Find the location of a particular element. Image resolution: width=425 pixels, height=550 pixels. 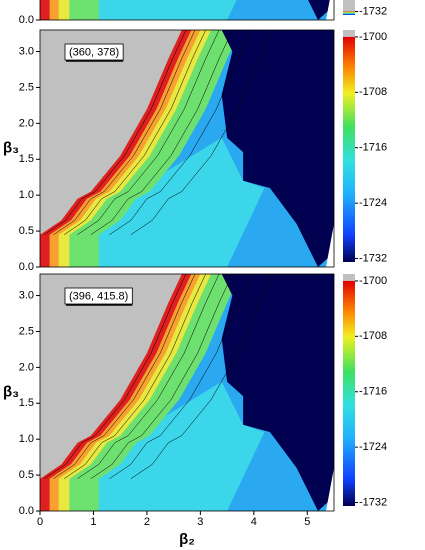

x-tick-label: 5 is located at coordinates (307, 522).